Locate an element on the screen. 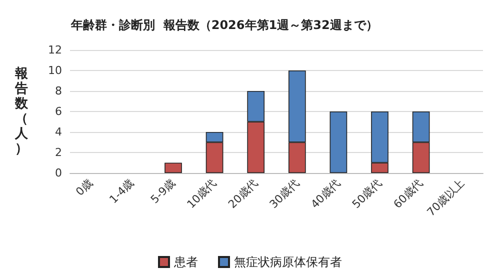  x-tick-label: 50歳代 is located at coordinates (367, 194).